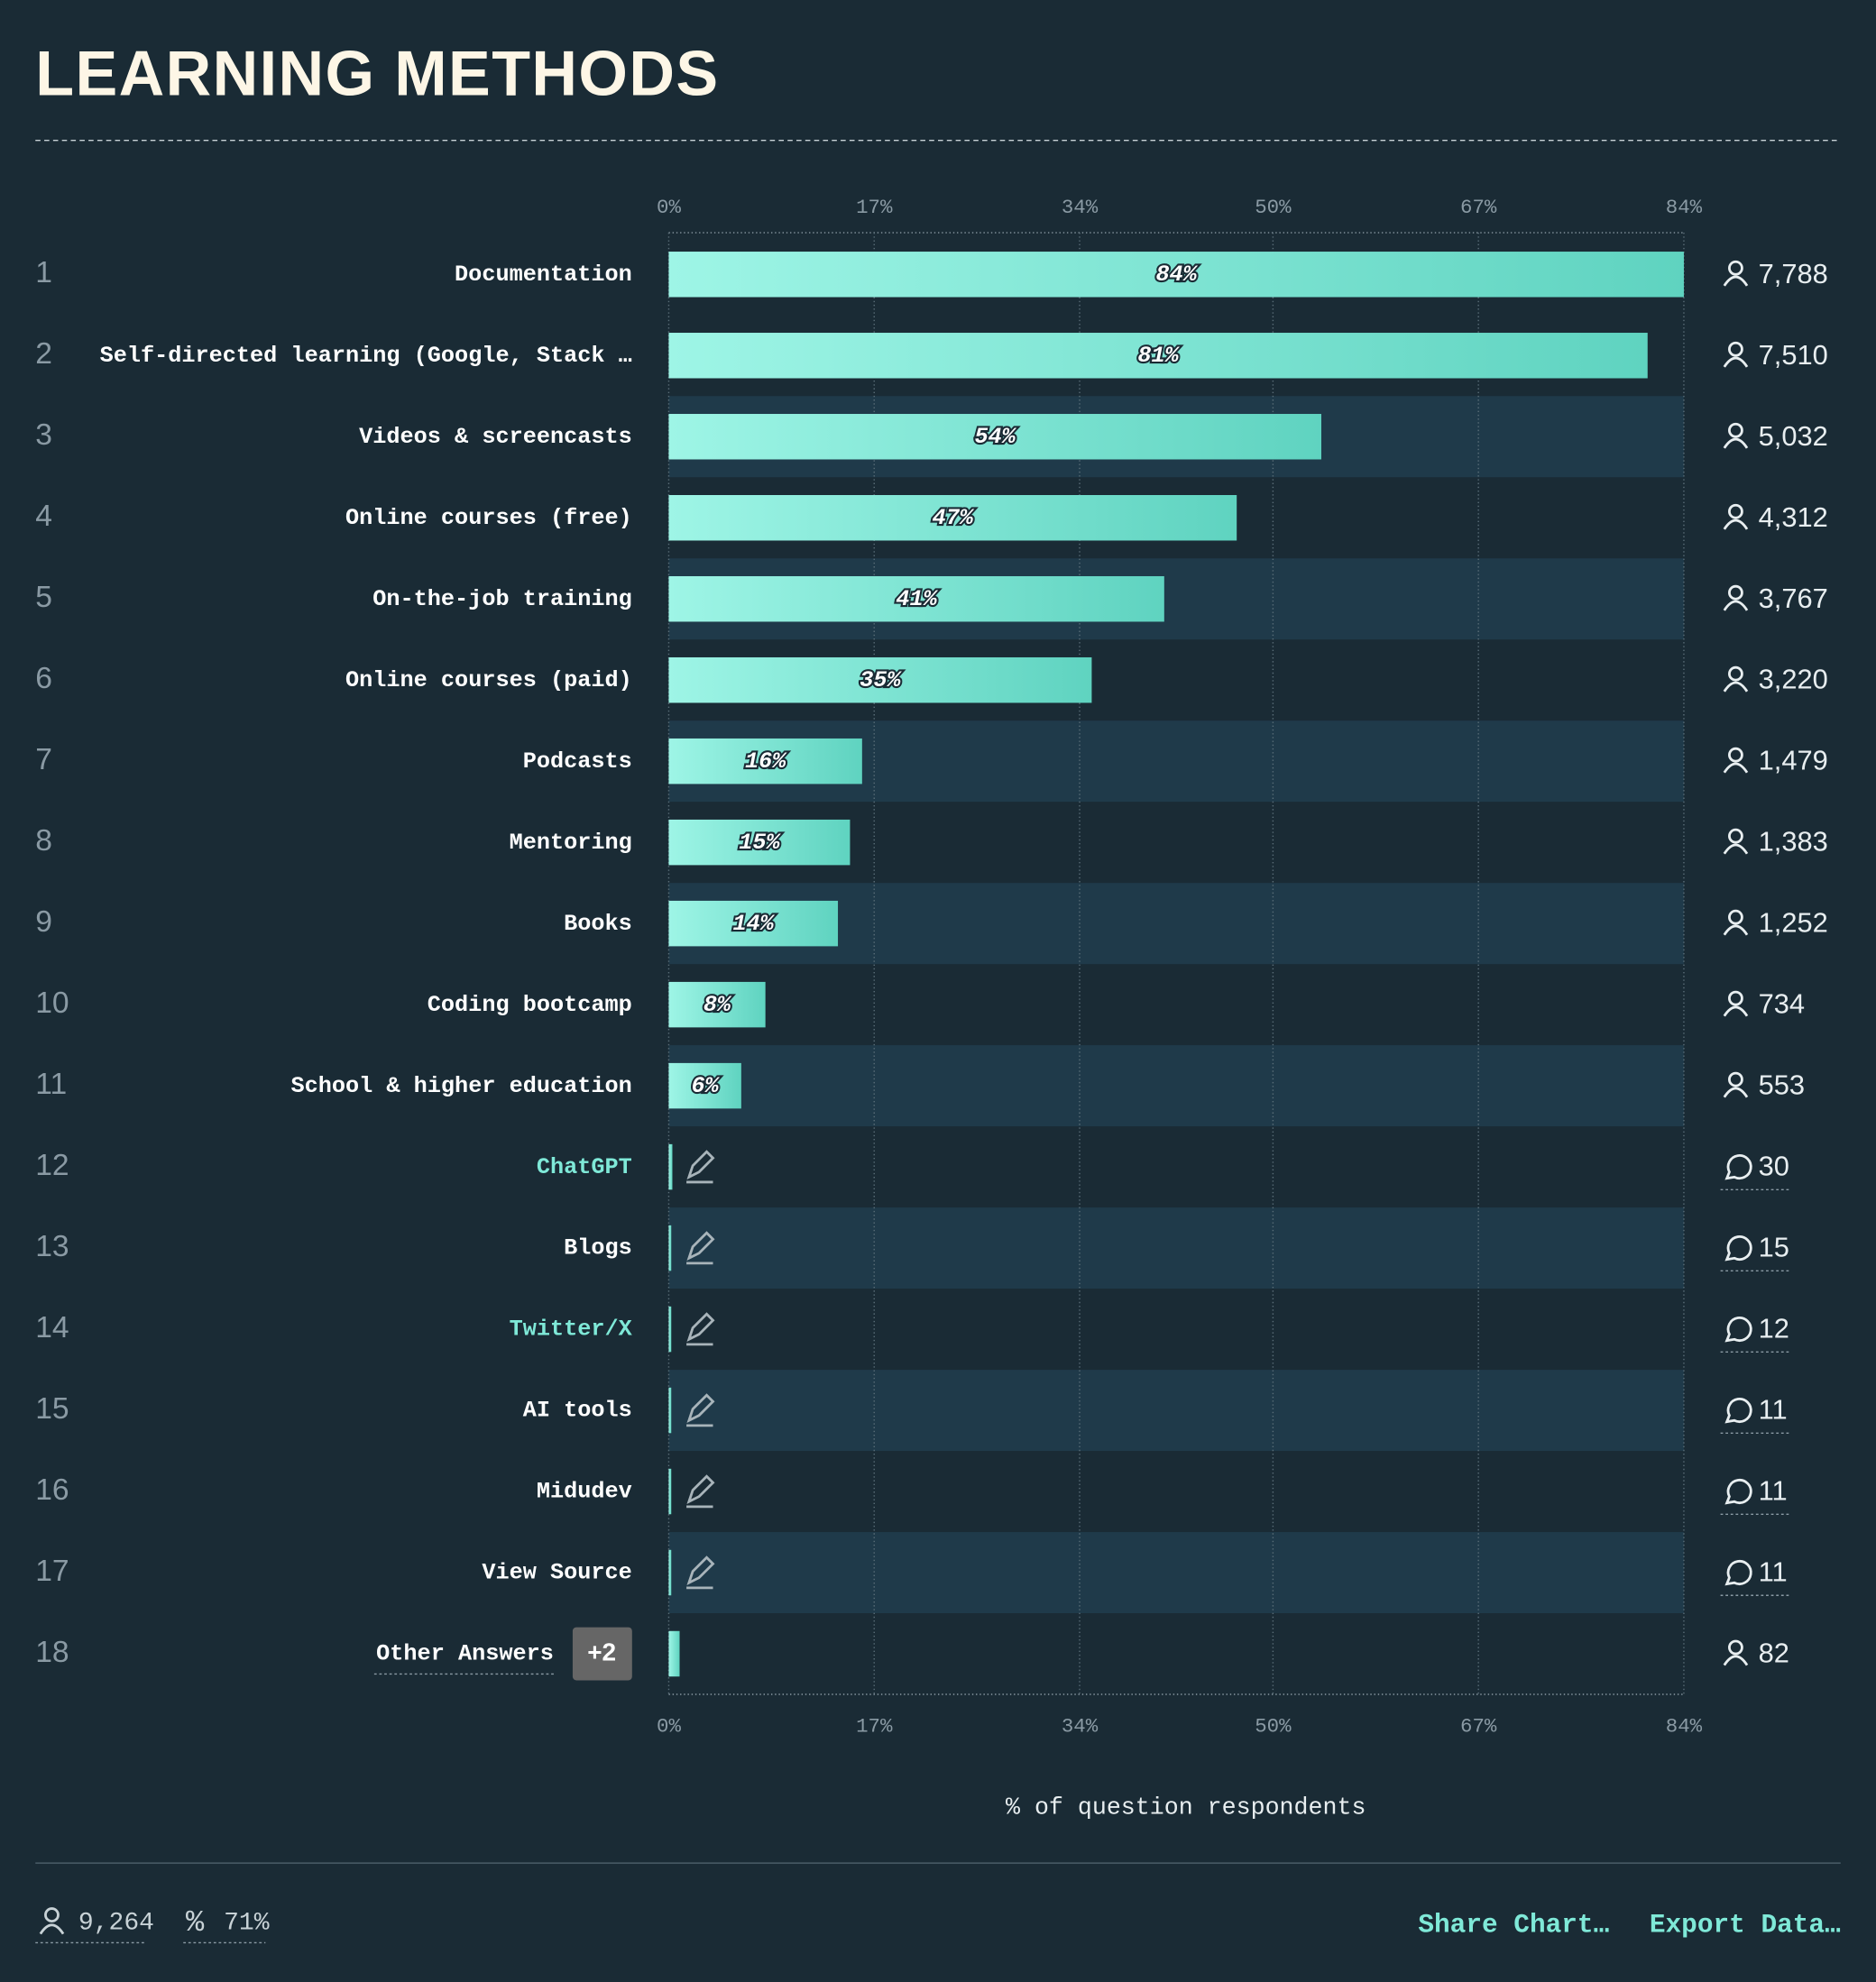  I want to click on rank: 10, so click(52, 1003).